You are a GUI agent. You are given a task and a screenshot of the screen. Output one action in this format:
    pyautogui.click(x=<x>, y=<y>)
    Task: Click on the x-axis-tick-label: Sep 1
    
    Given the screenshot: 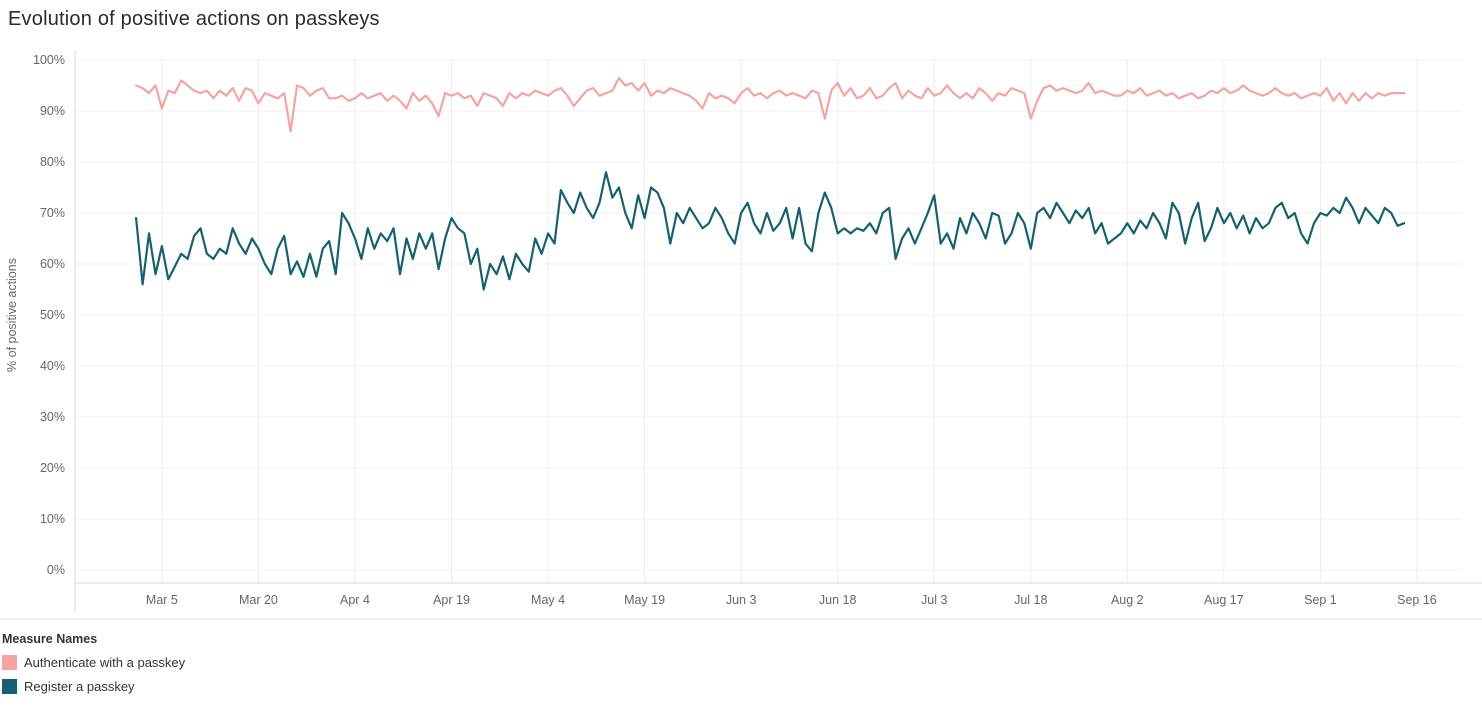 What is the action you would take?
    pyautogui.click(x=1320, y=600)
    